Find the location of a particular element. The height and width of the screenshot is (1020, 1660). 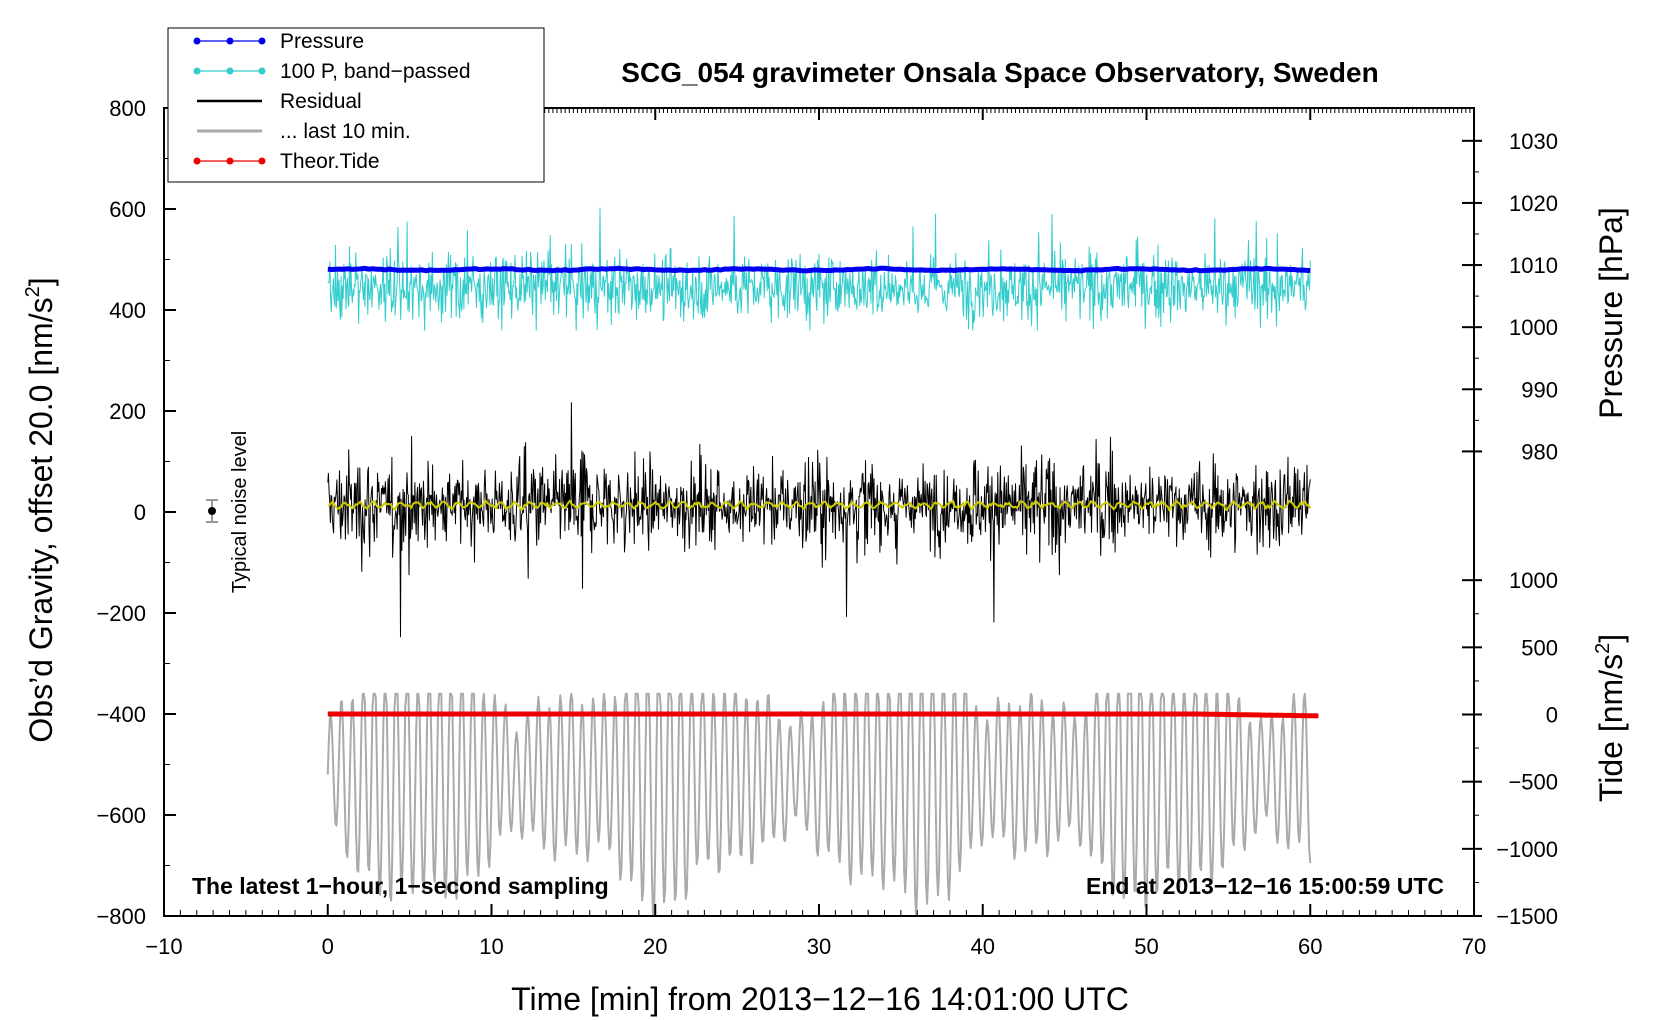

pressure-tick-label: 990 is located at coordinates (1539, 389).